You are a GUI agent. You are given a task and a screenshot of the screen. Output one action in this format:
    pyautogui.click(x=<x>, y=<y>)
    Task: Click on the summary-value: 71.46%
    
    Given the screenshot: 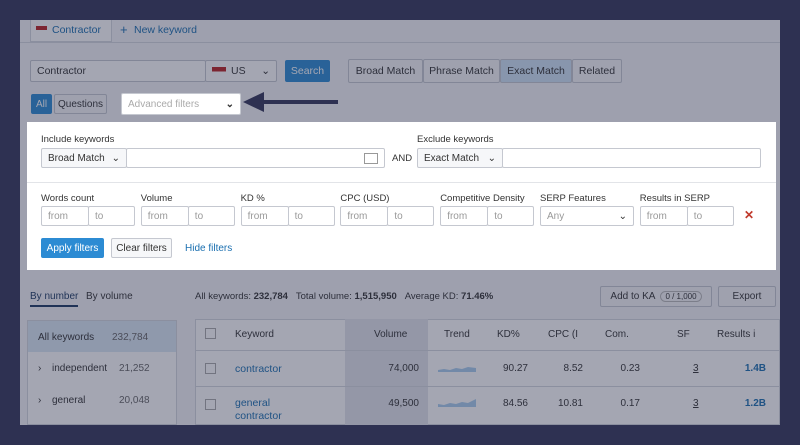 What is the action you would take?
    pyautogui.click(x=477, y=296)
    